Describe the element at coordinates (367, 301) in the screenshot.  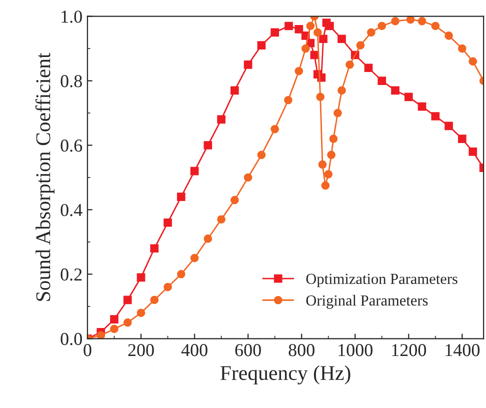
I see `legend-label: Original Parameters` at that location.